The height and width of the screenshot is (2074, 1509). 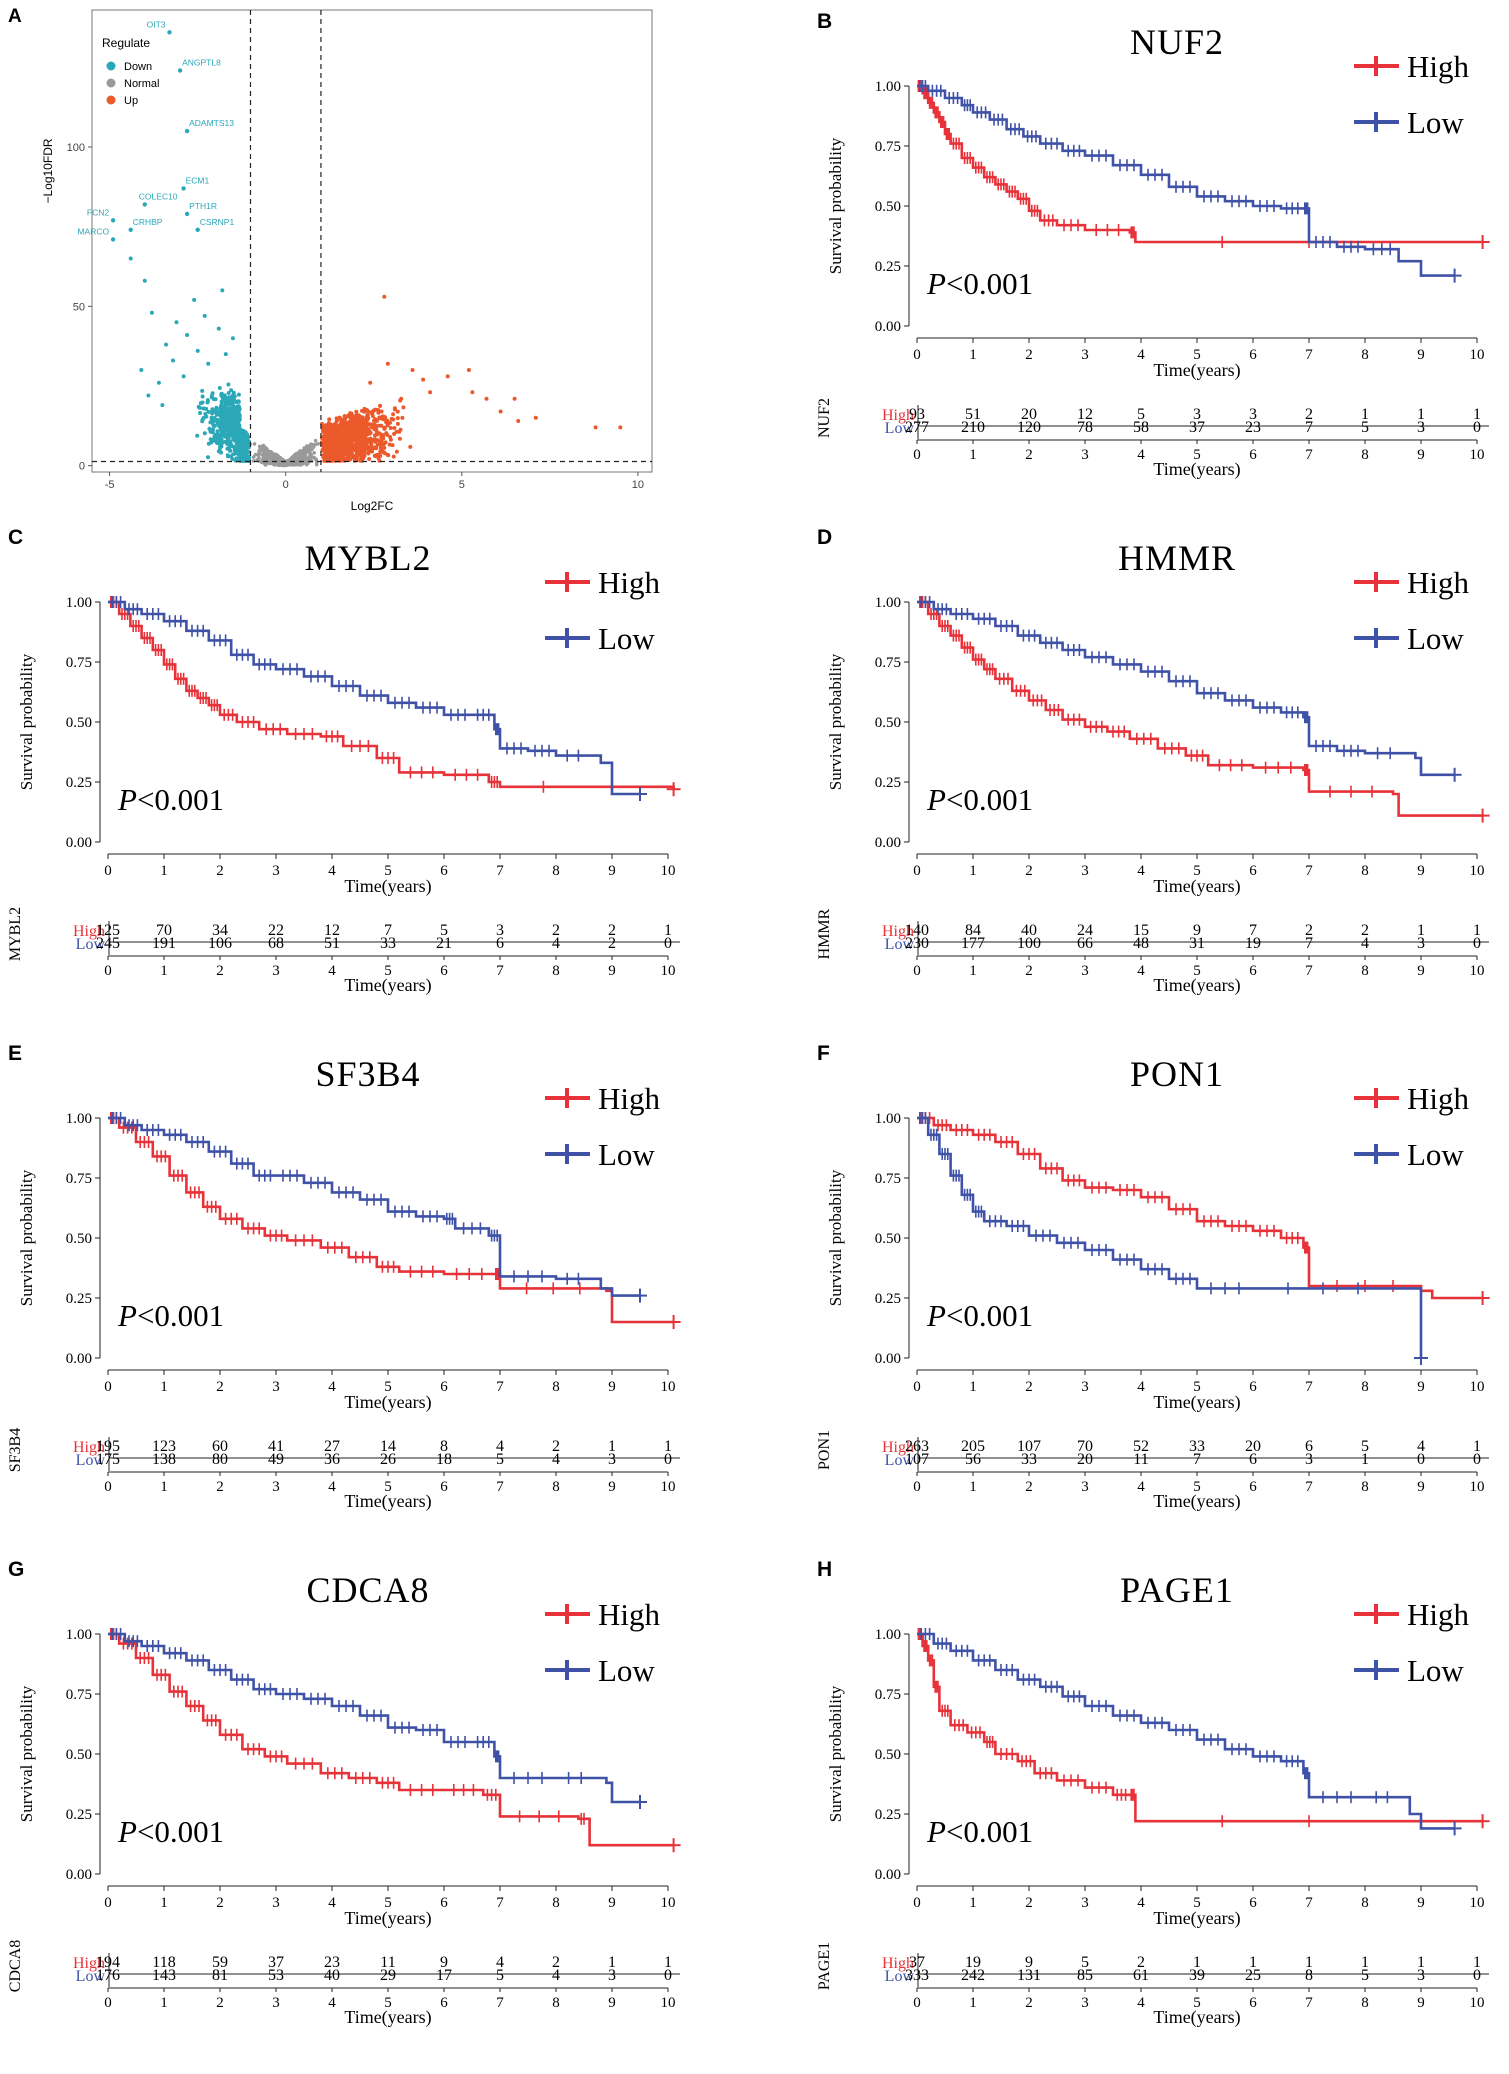 What do you see at coordinates (1196, 2017) in the screenshot?
I see `risk-x-axis-label: Time(years)` at bounding box center [1196, 2017].